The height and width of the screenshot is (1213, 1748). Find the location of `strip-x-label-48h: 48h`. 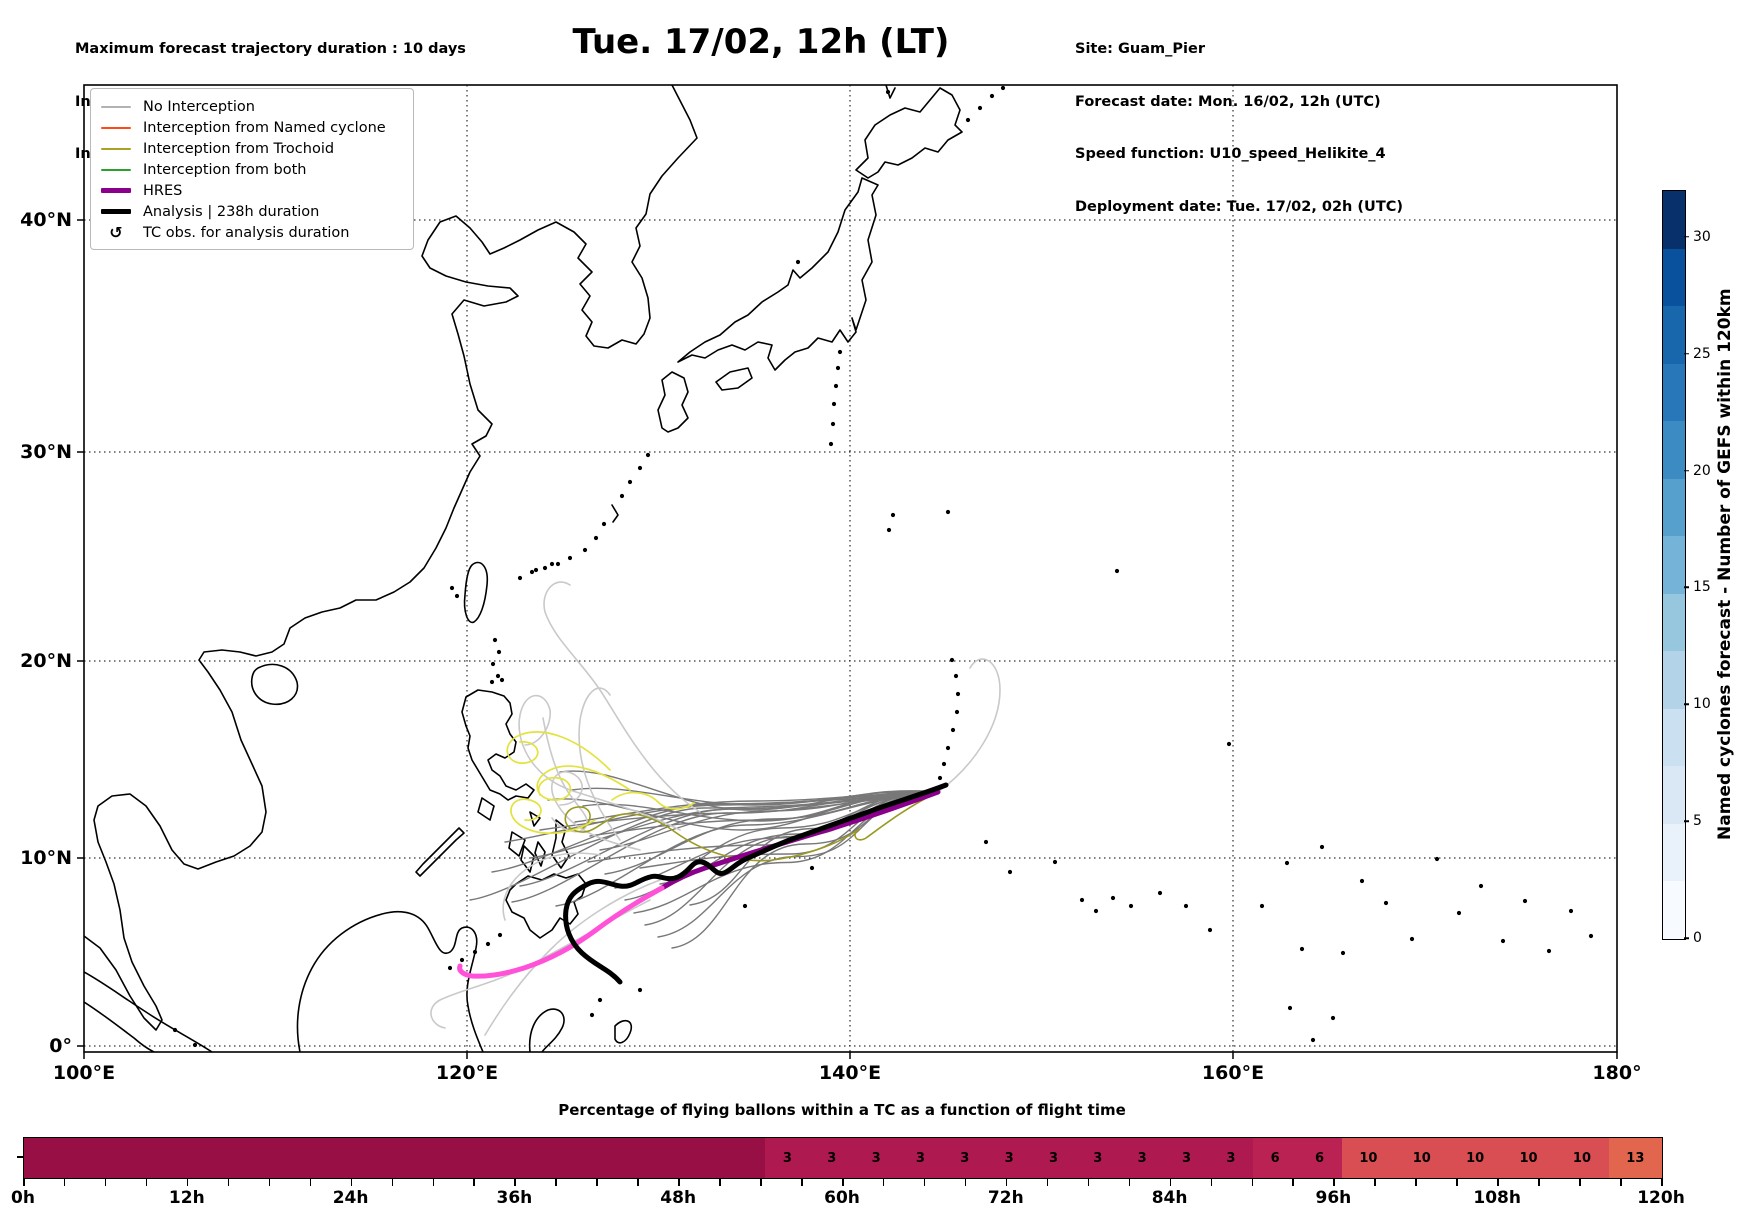

strip-x-label-48h: 48h is located at coordinates (678, 1198).